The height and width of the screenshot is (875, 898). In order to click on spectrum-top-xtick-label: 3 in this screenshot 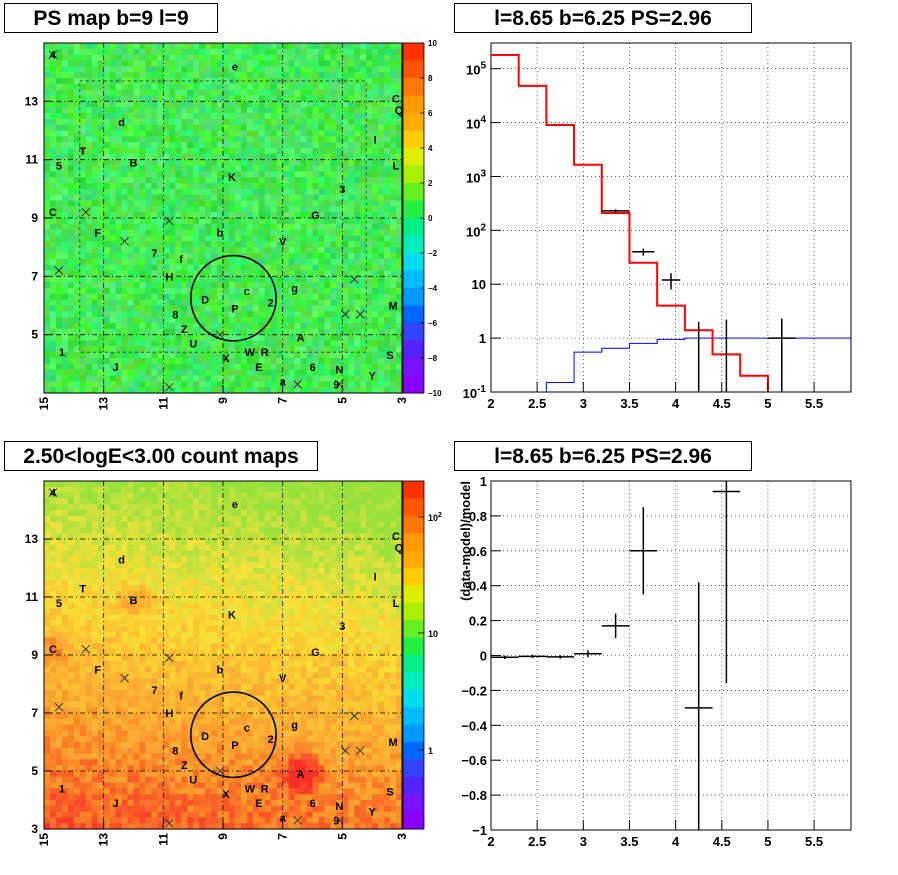, I will do `click(583, 403)`.